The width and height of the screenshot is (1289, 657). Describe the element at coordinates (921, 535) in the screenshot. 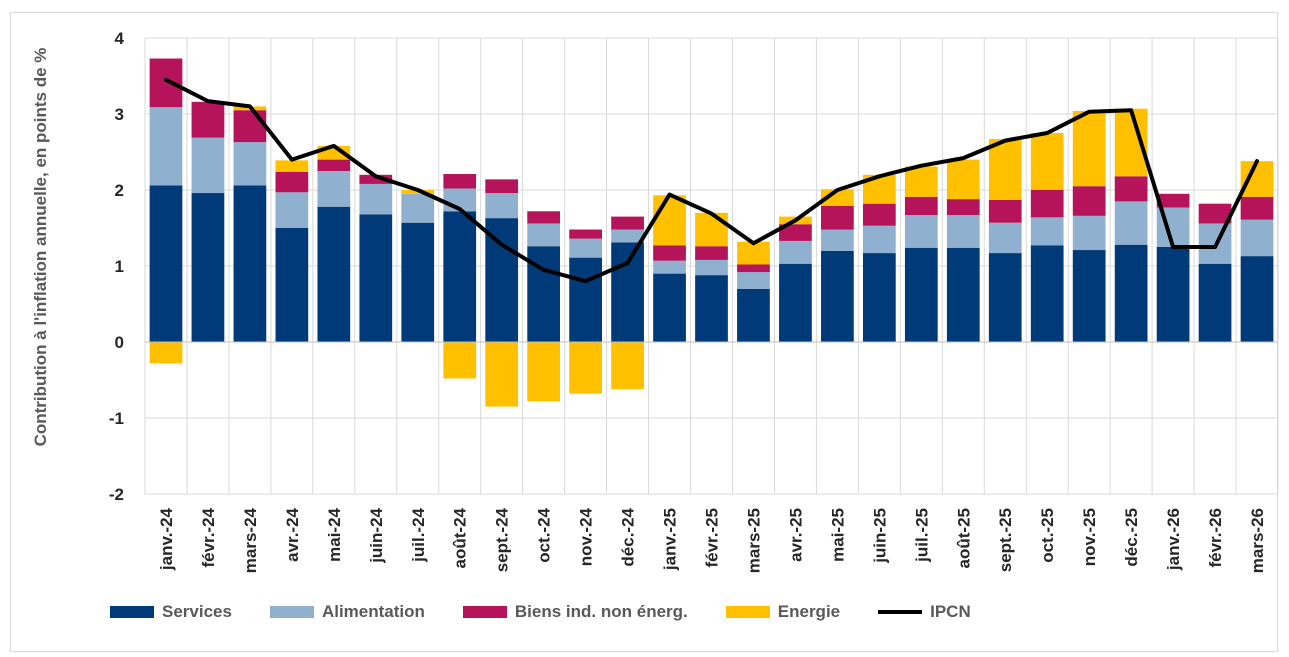

I see `x-tick-label: juil.-25` at that location.